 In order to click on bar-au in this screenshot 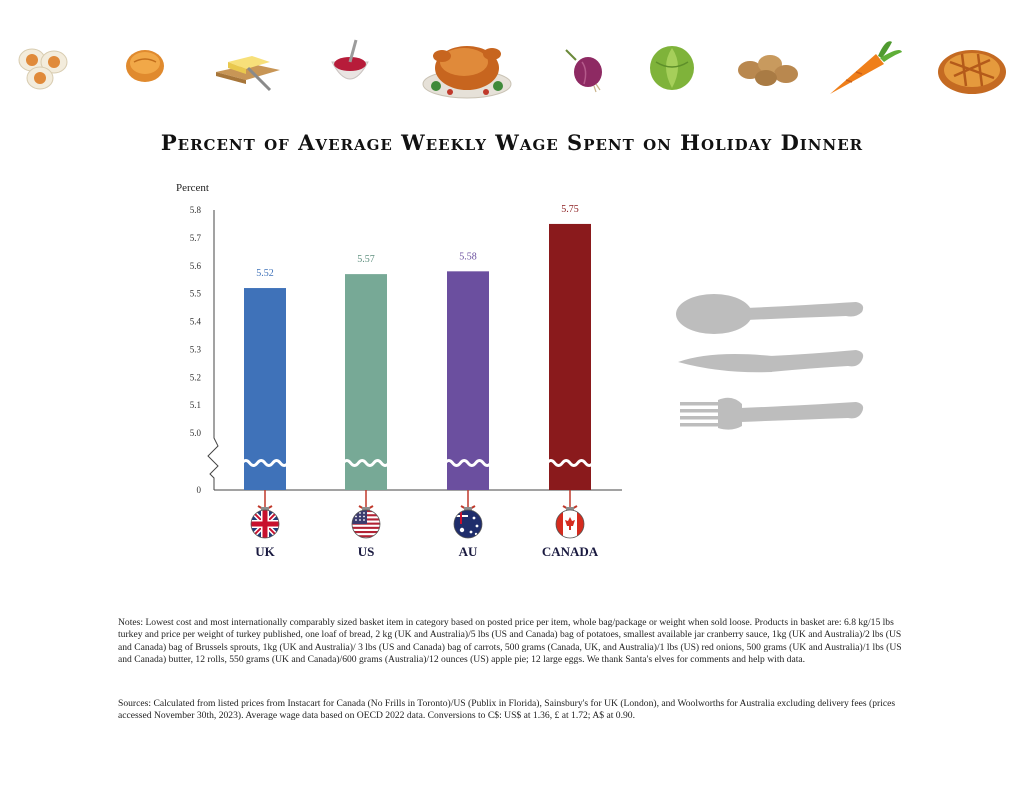, I will do `click(468, 380)`.